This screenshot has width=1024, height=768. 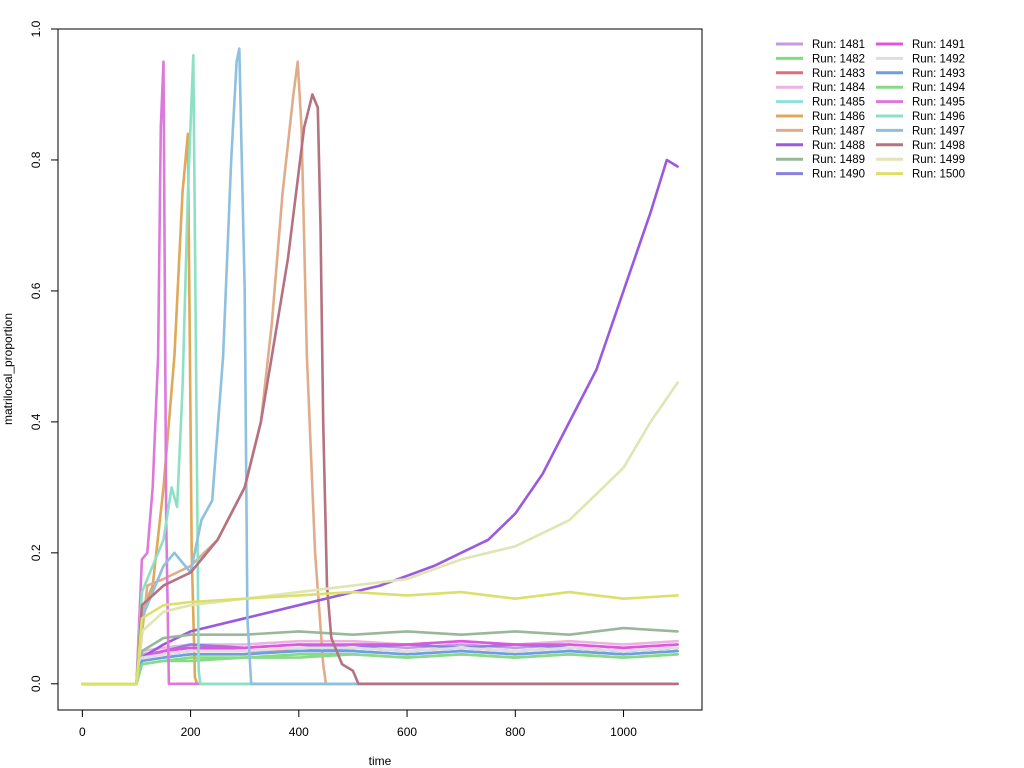 What do you see at coordinates (44, 356) in the screenshot?
I see `y-axis: 0.0 0.2 0.4 0.6 0.8 1.0` at bounding box center [44, 356].